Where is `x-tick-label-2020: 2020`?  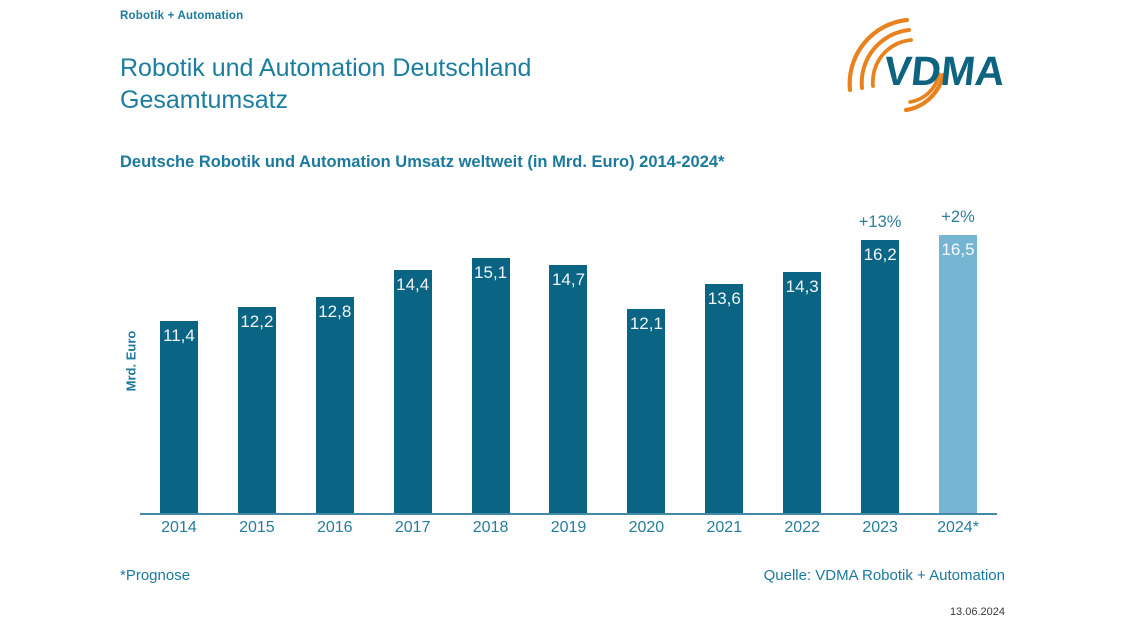
x-tick-label-2020: 2020 is located at coordinates (646, 527).